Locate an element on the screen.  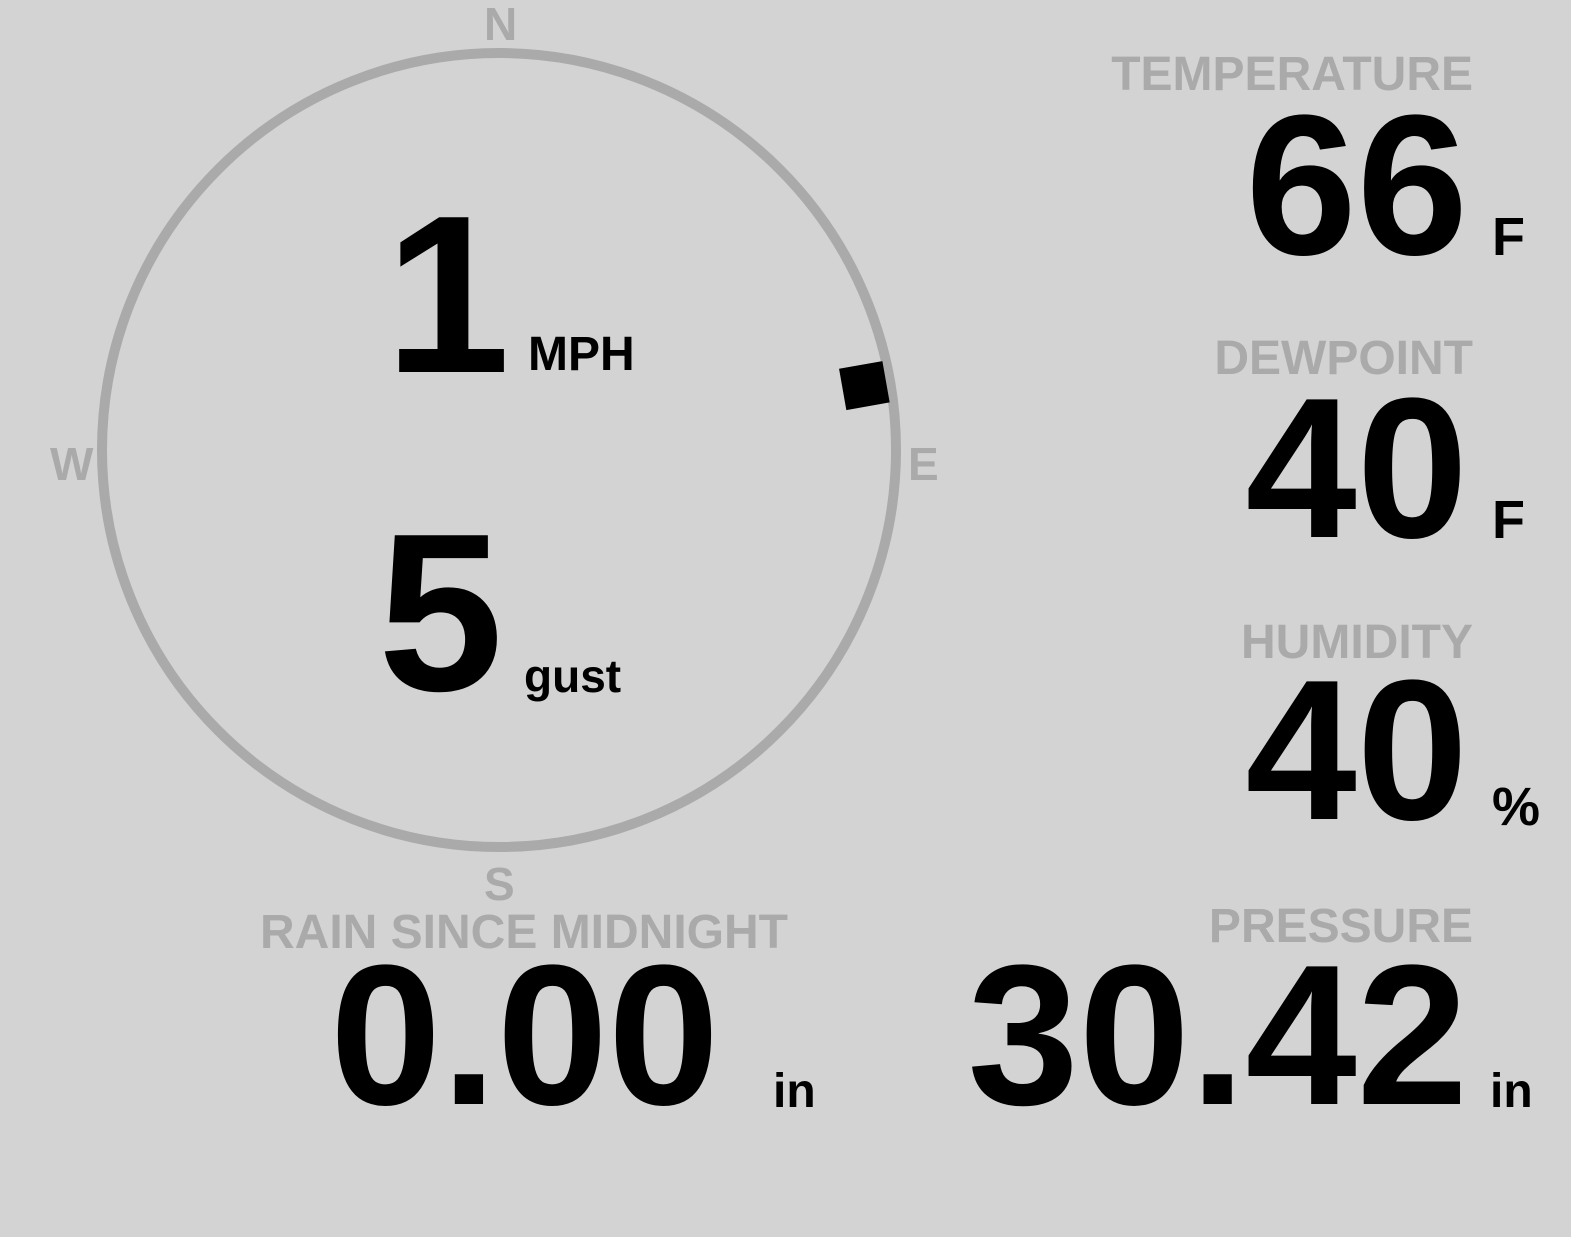
compass-west: W is located at coordinates (72, 464).